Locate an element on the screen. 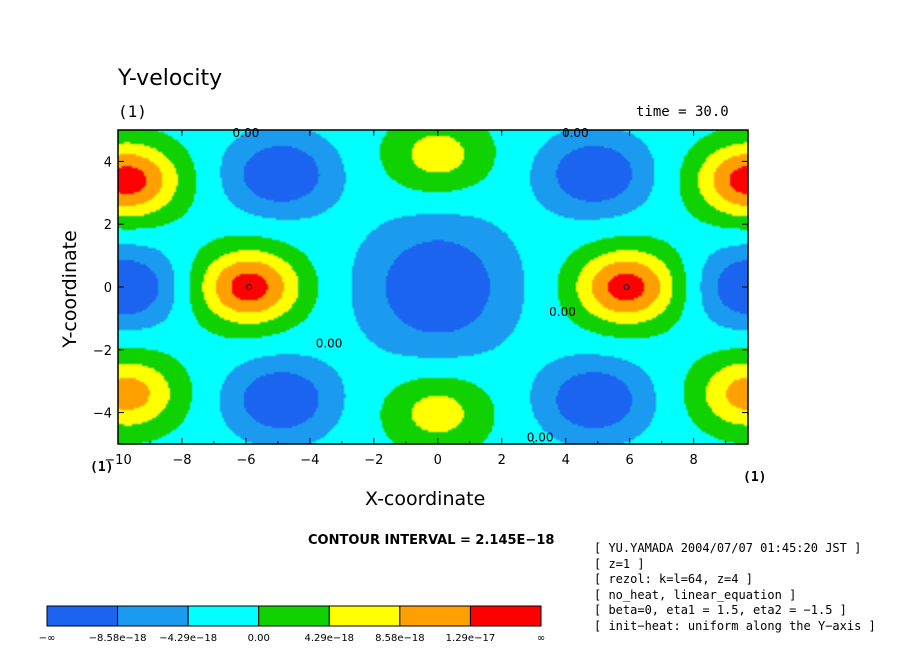 The width and height of the screenshot is (904, 654). y-tick-label: 4 is located at coordinates (108, 162).